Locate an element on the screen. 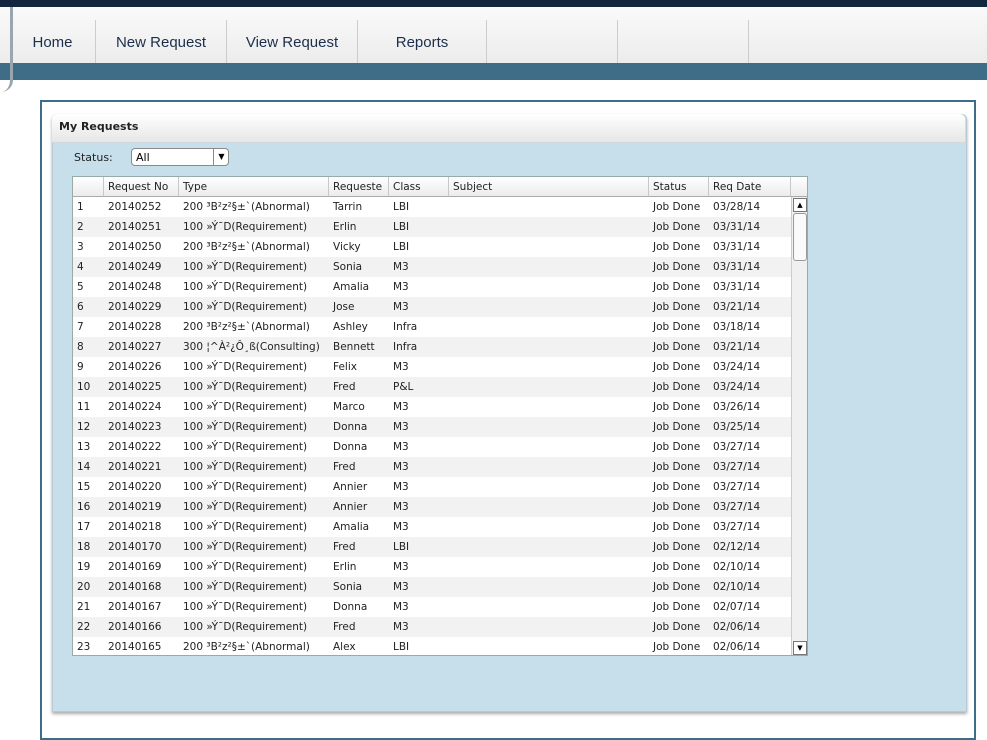 The image size is (987, 740). table-cell: 02/07/14 is located at coordinates (737, 607).